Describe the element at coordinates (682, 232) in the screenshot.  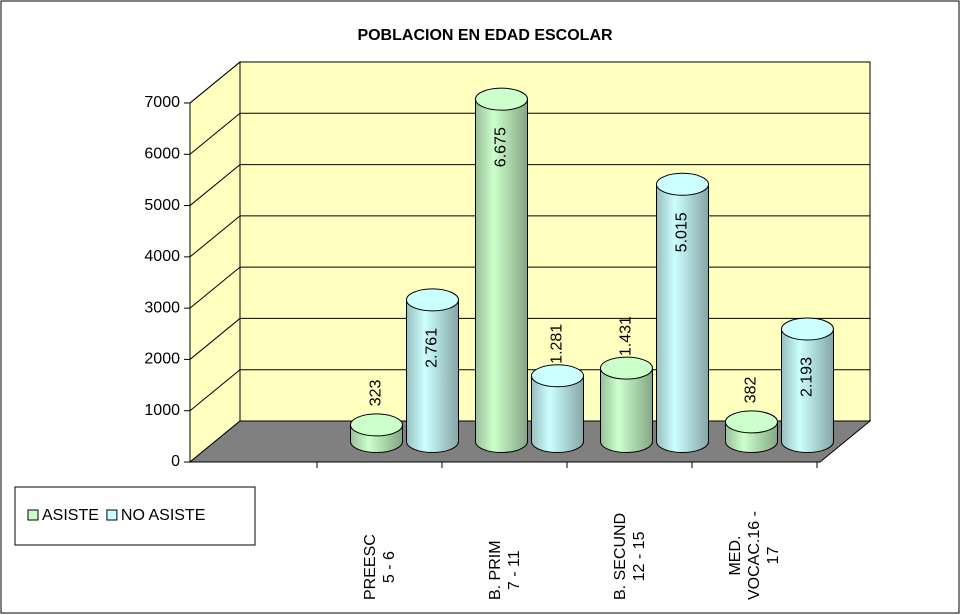
I see `value-label: 5.015` at that location.